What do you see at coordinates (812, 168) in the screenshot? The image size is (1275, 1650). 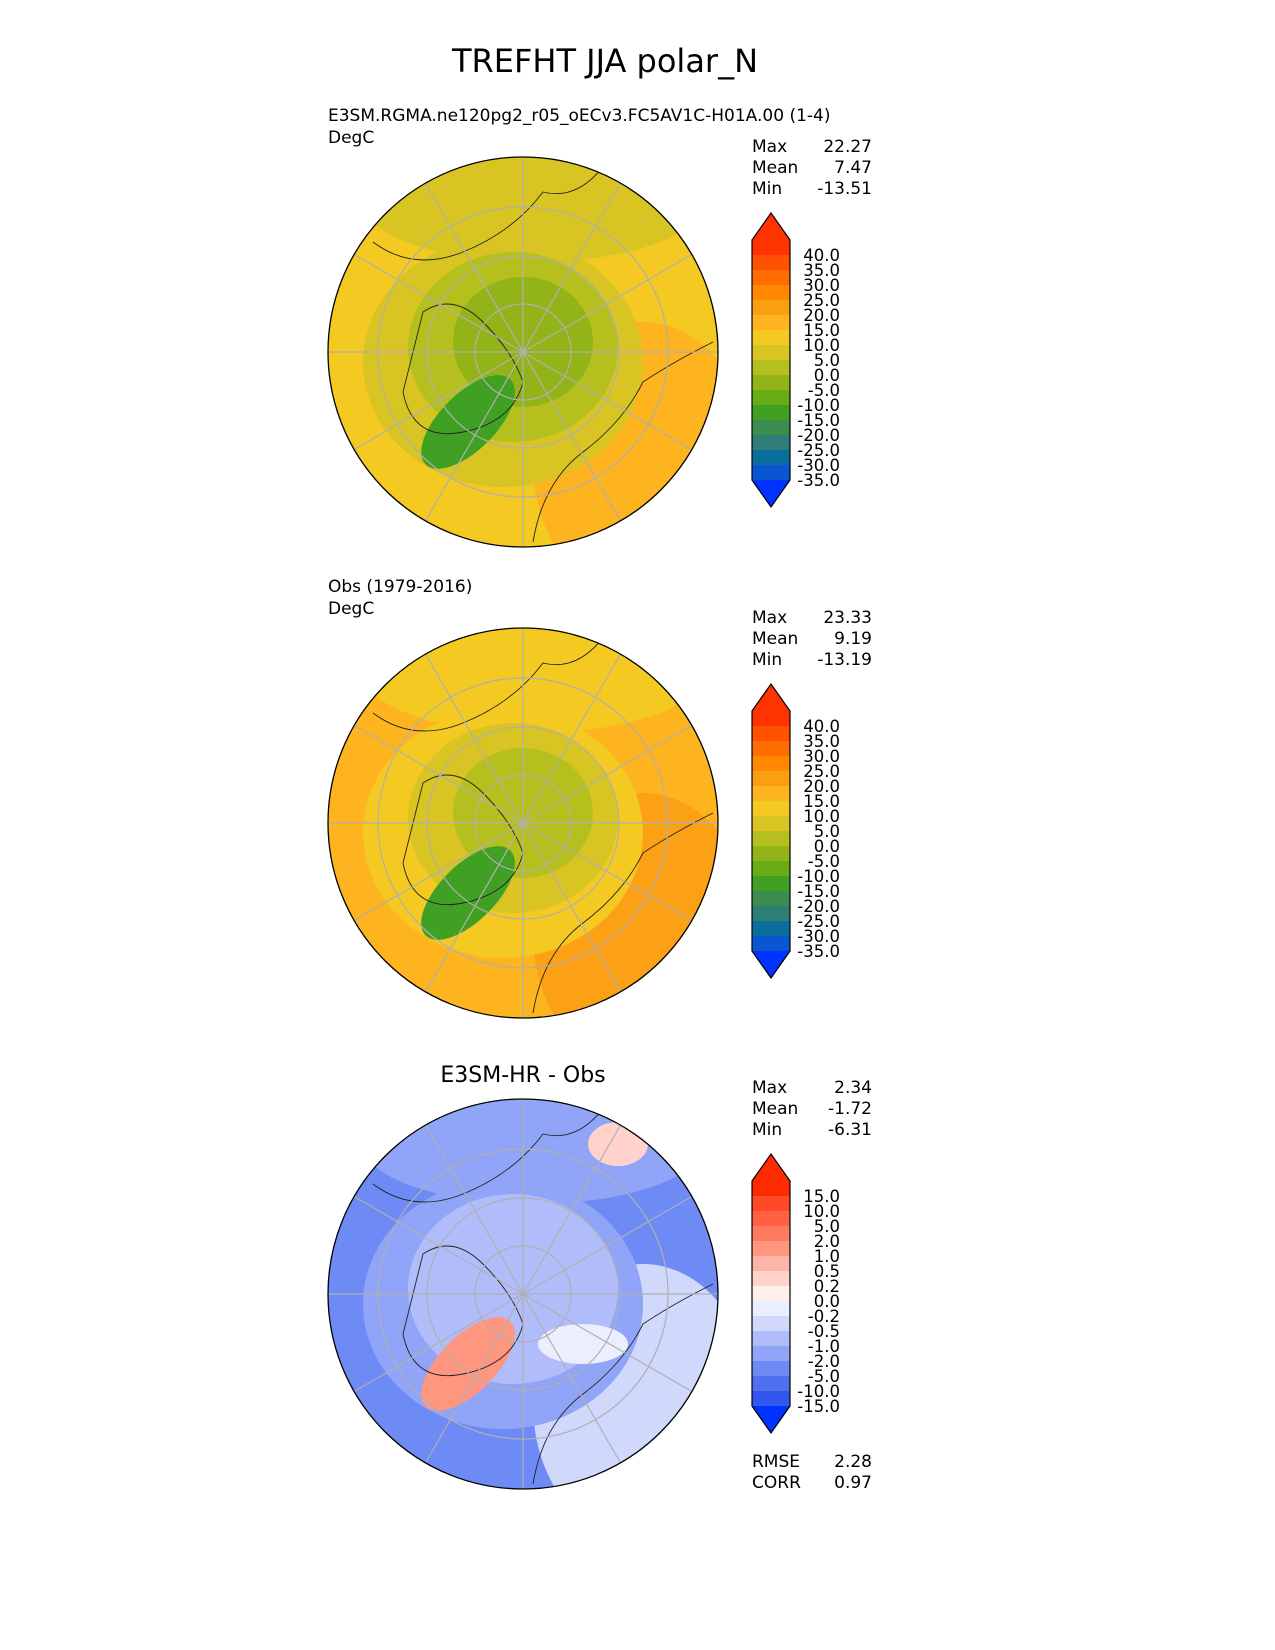 I see `panel1-stats: Max 22.27 Mean 7.47 Min -13.51` at bounding box center [812, 168].